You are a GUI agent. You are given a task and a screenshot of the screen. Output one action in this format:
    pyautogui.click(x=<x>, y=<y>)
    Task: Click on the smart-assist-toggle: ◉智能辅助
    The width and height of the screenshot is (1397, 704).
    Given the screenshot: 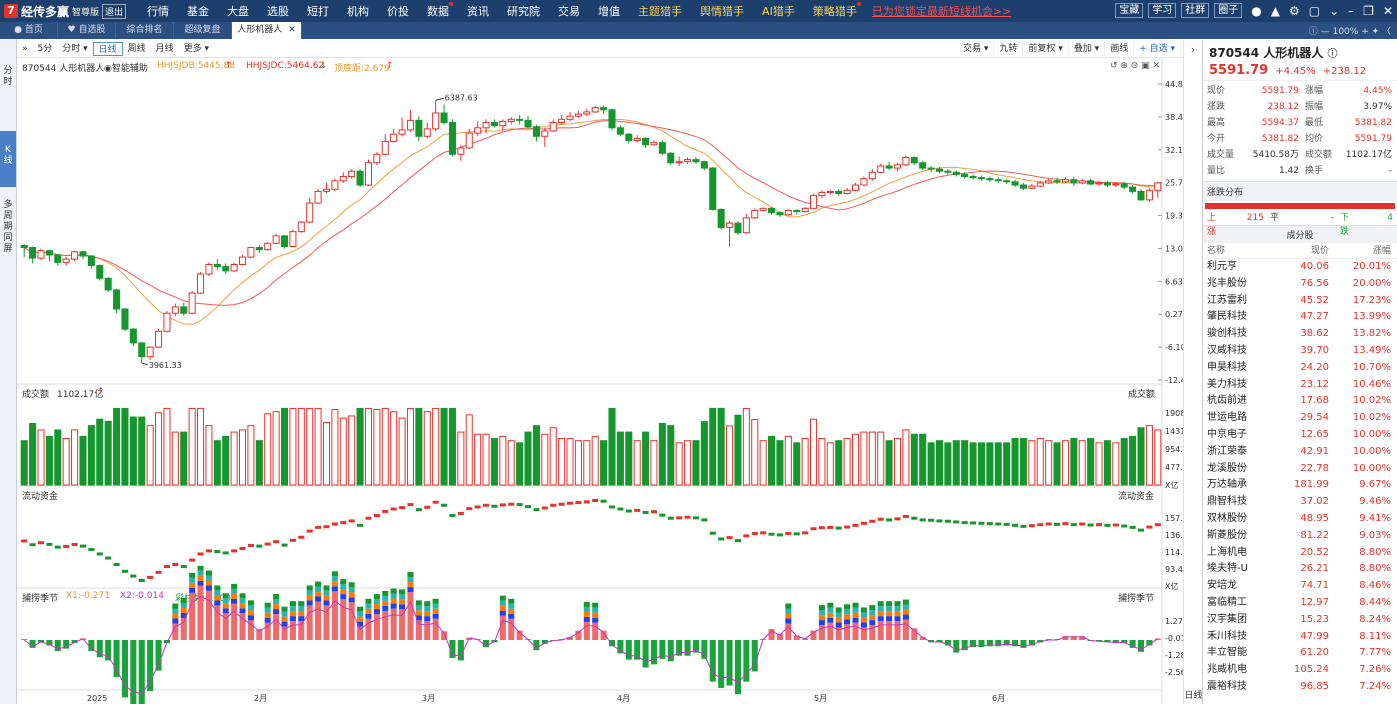 What is the action you would take?
    pyautogui.click(x=126, y=67)
    